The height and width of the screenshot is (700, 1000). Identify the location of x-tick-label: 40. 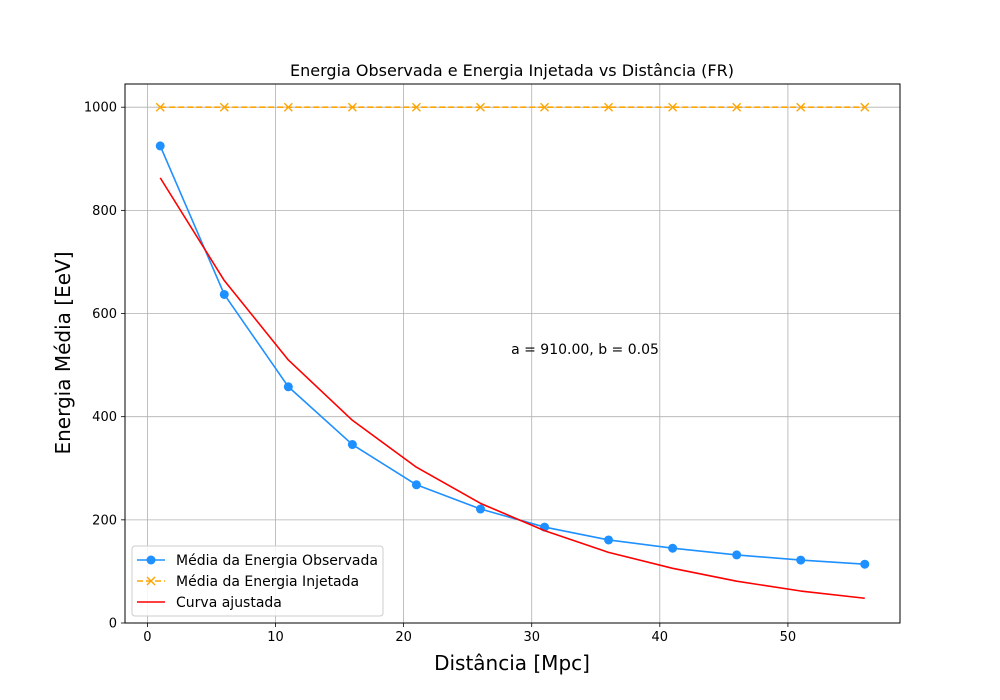
(660, 637).